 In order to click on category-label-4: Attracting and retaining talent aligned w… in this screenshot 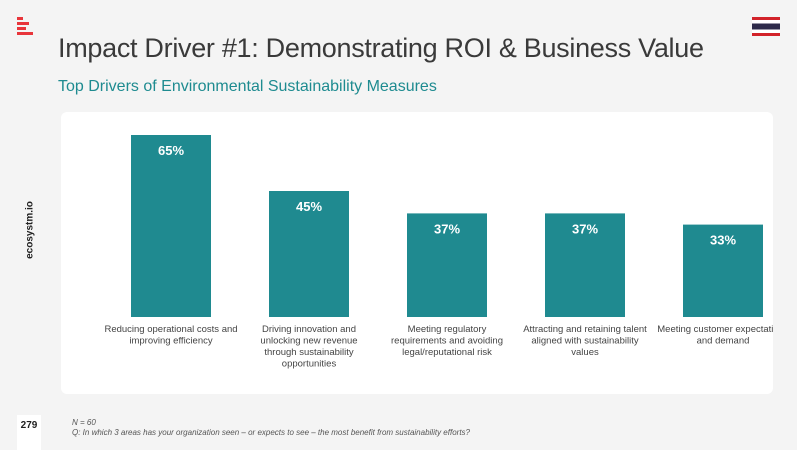, I will do `click(585, 341)`.